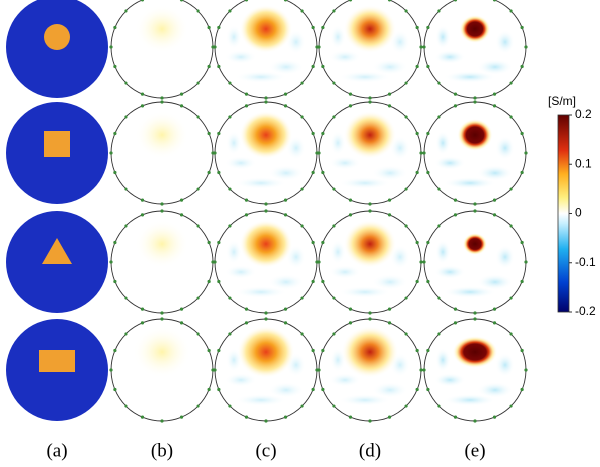 This screenshot has height=467, width=600. Describe the element at coordinates (578, 213) in the screenshot. I see `colorbar-tick-label: 0` at that location.